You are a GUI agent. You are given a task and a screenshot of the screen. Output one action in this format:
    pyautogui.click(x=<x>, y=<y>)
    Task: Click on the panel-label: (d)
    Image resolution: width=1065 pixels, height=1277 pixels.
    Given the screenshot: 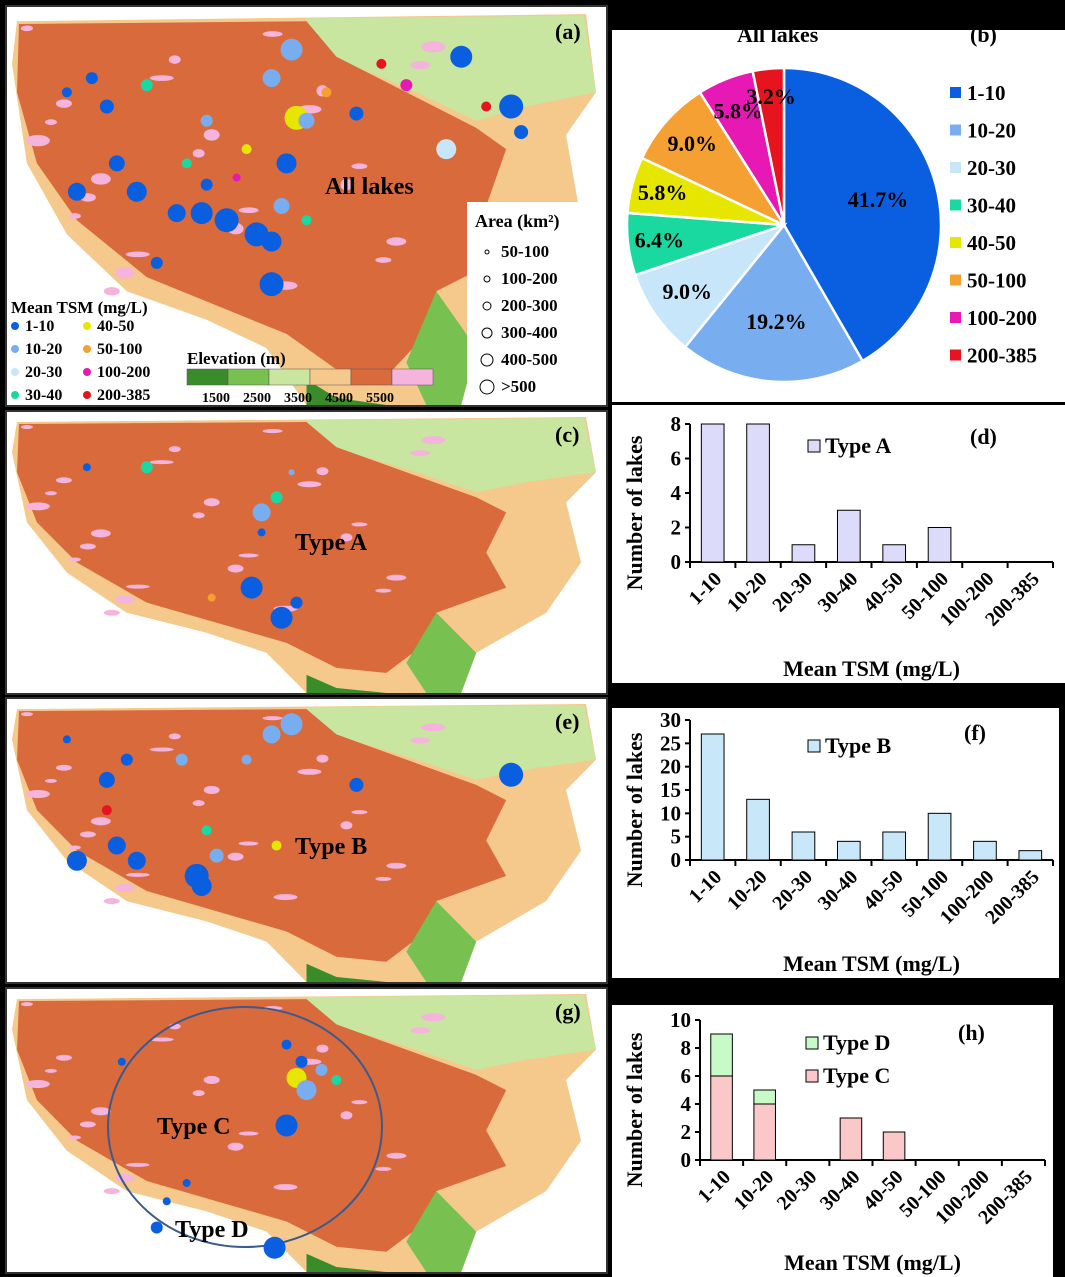 What is the action you would take?
    pyautogui.click(x=983, y=436)
    